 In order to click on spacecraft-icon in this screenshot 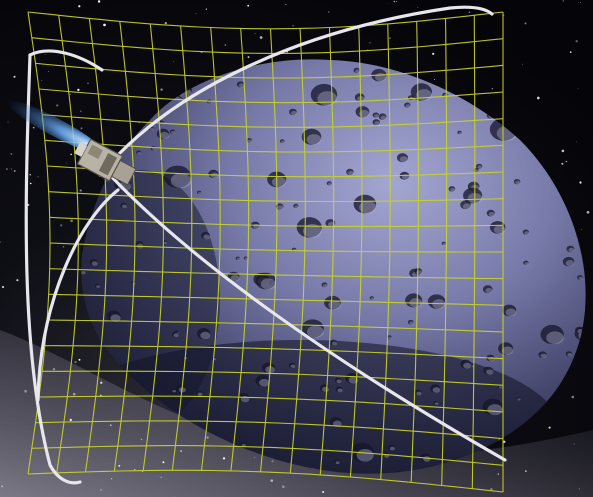, I will do `click(71, 143)`.